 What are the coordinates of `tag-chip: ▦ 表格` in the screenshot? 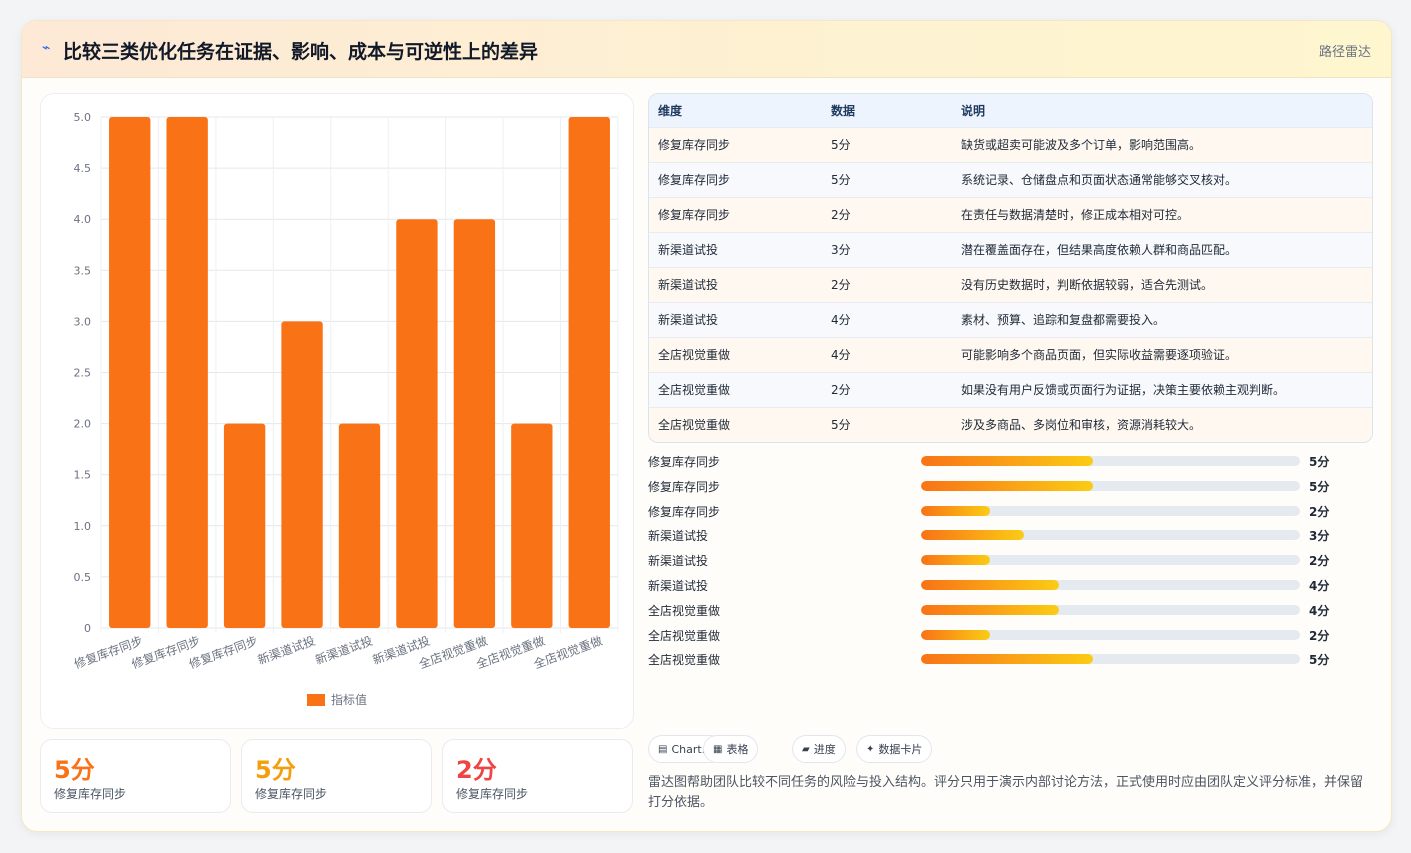 It's located at (731, 749).